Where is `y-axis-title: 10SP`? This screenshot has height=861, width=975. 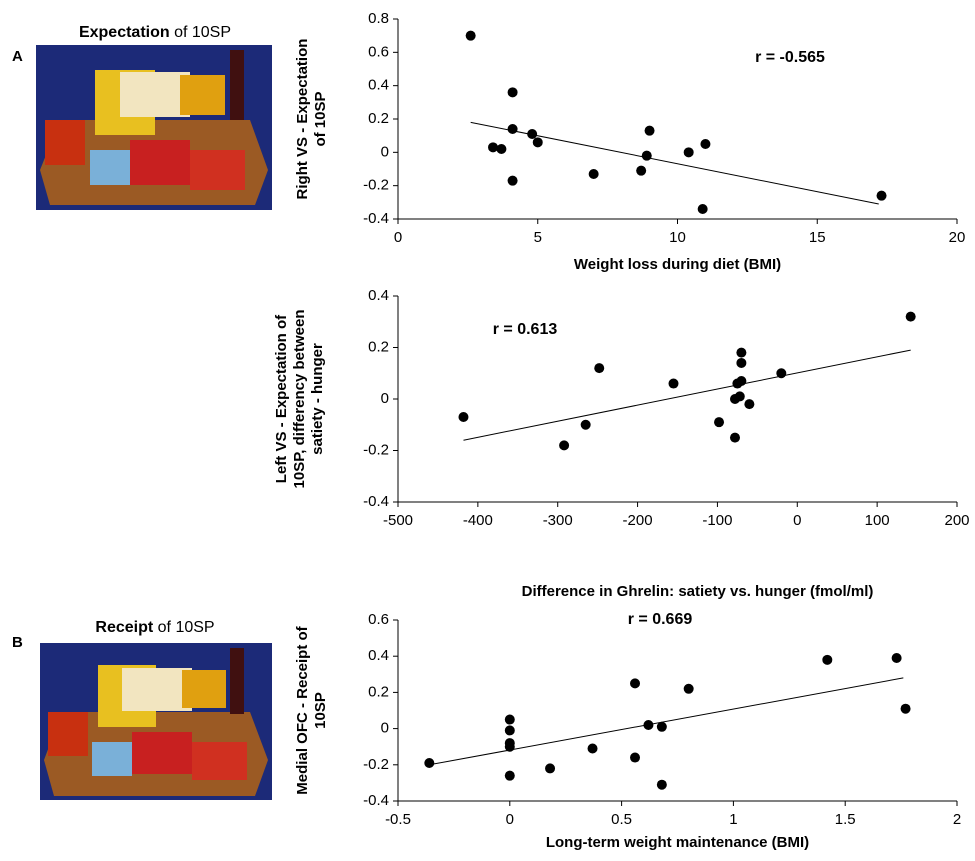
y-axis-title: 10SP is located at coordinates (320, 710).